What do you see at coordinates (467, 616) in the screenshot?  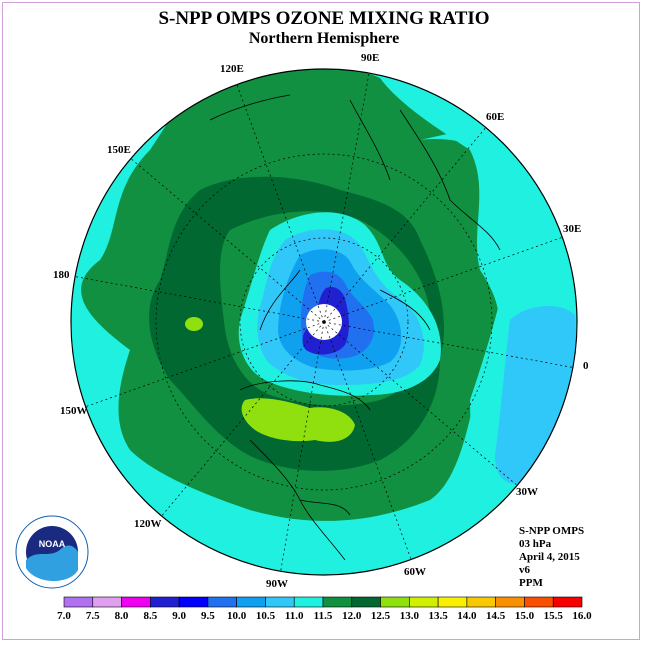 I see `colorbar-tick-label: 14.0` at bounding box center [467, 616].